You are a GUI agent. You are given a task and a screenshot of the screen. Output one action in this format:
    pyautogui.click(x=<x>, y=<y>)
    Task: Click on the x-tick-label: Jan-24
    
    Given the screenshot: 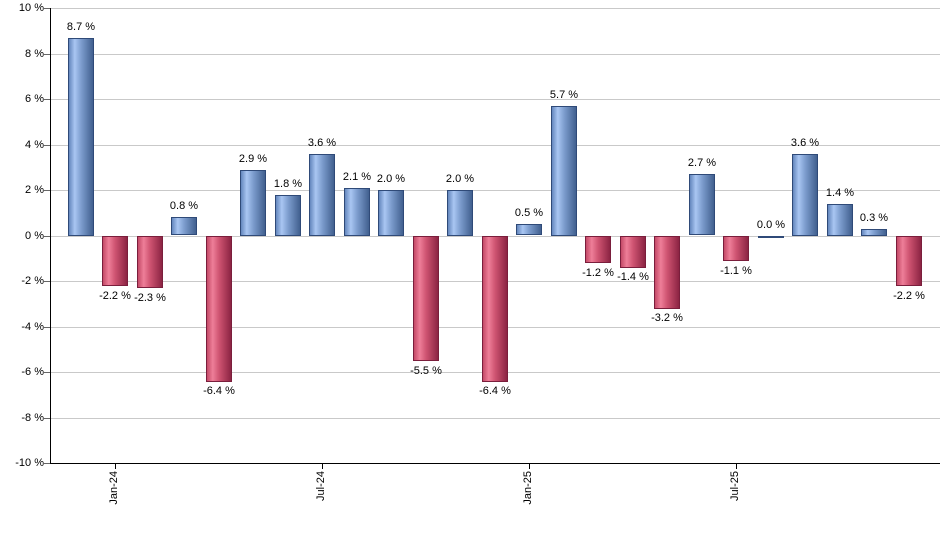 What is the action you would take?
    pyautogui.click(x=114, y=488)
    